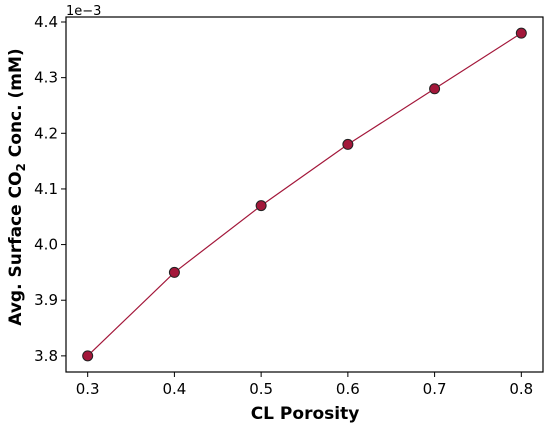 The height and width of the screenshot is (429, 550). What do you see at coordinates (46, 22) in the screenshot?
I see `y-tick-label: 4.4` at bounding box center [46, 22].